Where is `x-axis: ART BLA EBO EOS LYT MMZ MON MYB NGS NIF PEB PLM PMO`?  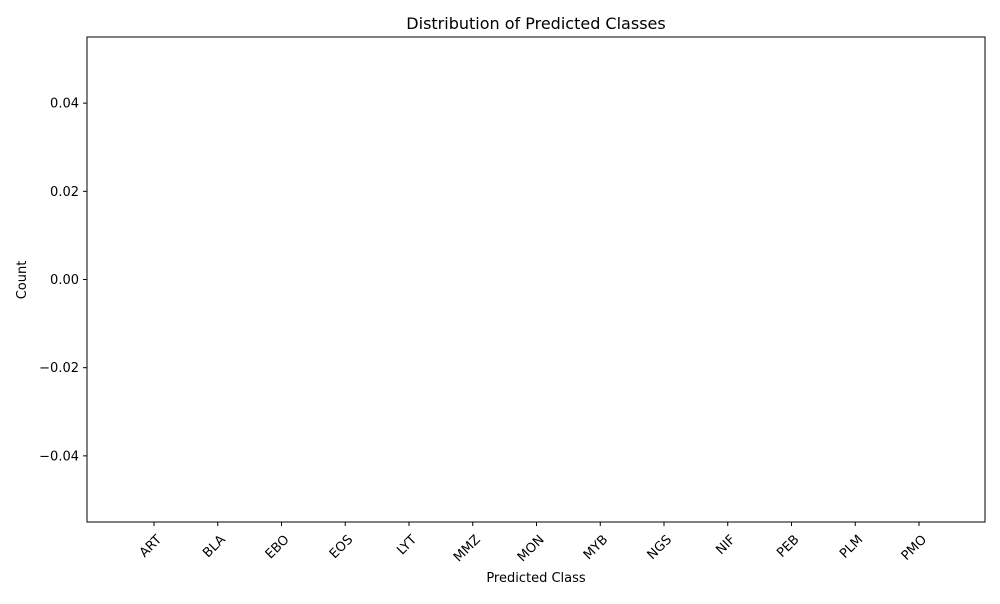
x-axis: ART BLA EBO EOS LYT MMZ MON MYB NGS NIF PEB PLM PMO is located at coordinates (533, 543).